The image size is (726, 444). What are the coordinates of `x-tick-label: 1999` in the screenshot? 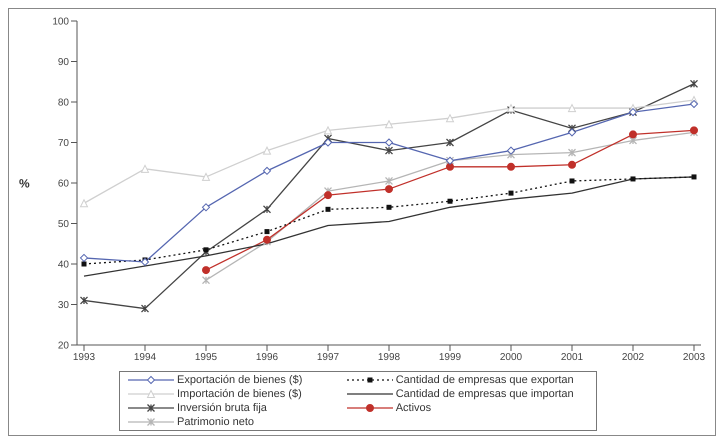 It's located at (450, 358).